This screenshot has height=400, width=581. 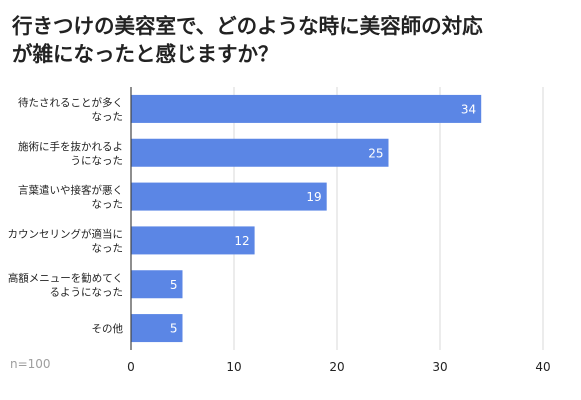 What do you see at coordinates (292, 40) in the screenshot?
I see `chart-title: 行きつけの美容室で、どのような時に美容師の対応 が雑になったと感じますか？` at bounding box center [292, 40].